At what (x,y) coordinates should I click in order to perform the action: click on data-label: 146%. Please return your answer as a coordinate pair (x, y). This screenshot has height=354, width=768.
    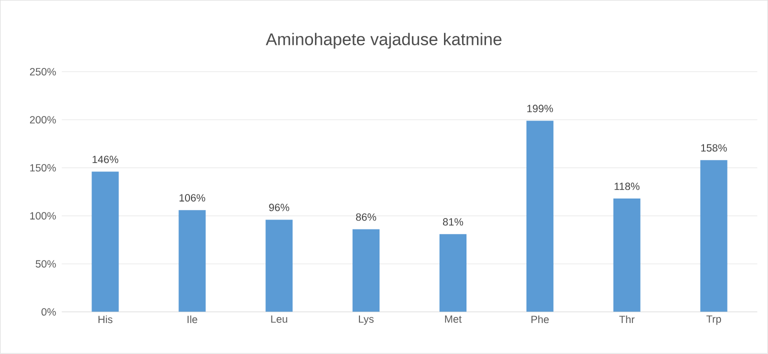
    Looking at the image, I should click on (105, 160).